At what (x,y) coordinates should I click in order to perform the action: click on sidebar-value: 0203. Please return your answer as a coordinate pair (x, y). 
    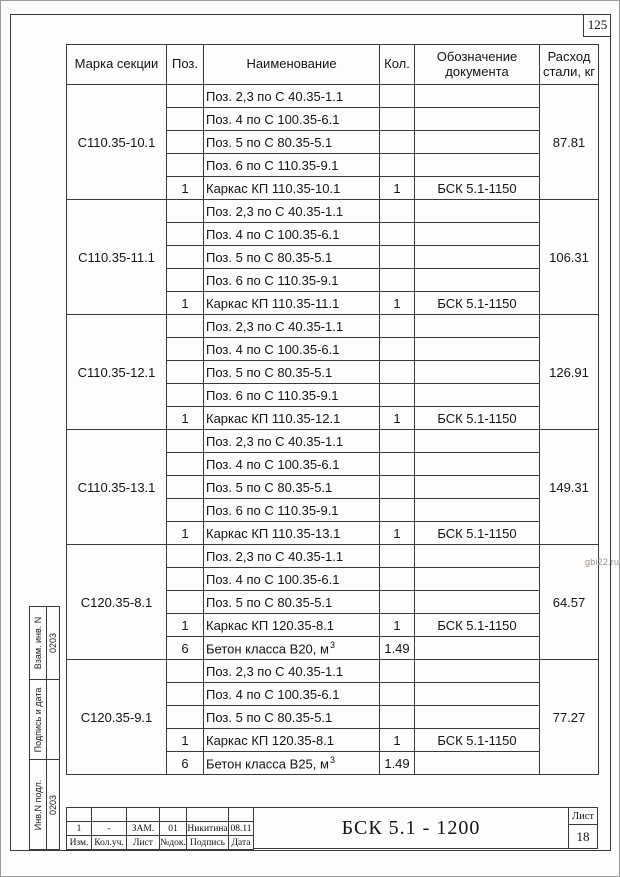
    Looking at the image, I should click on (53, 643).